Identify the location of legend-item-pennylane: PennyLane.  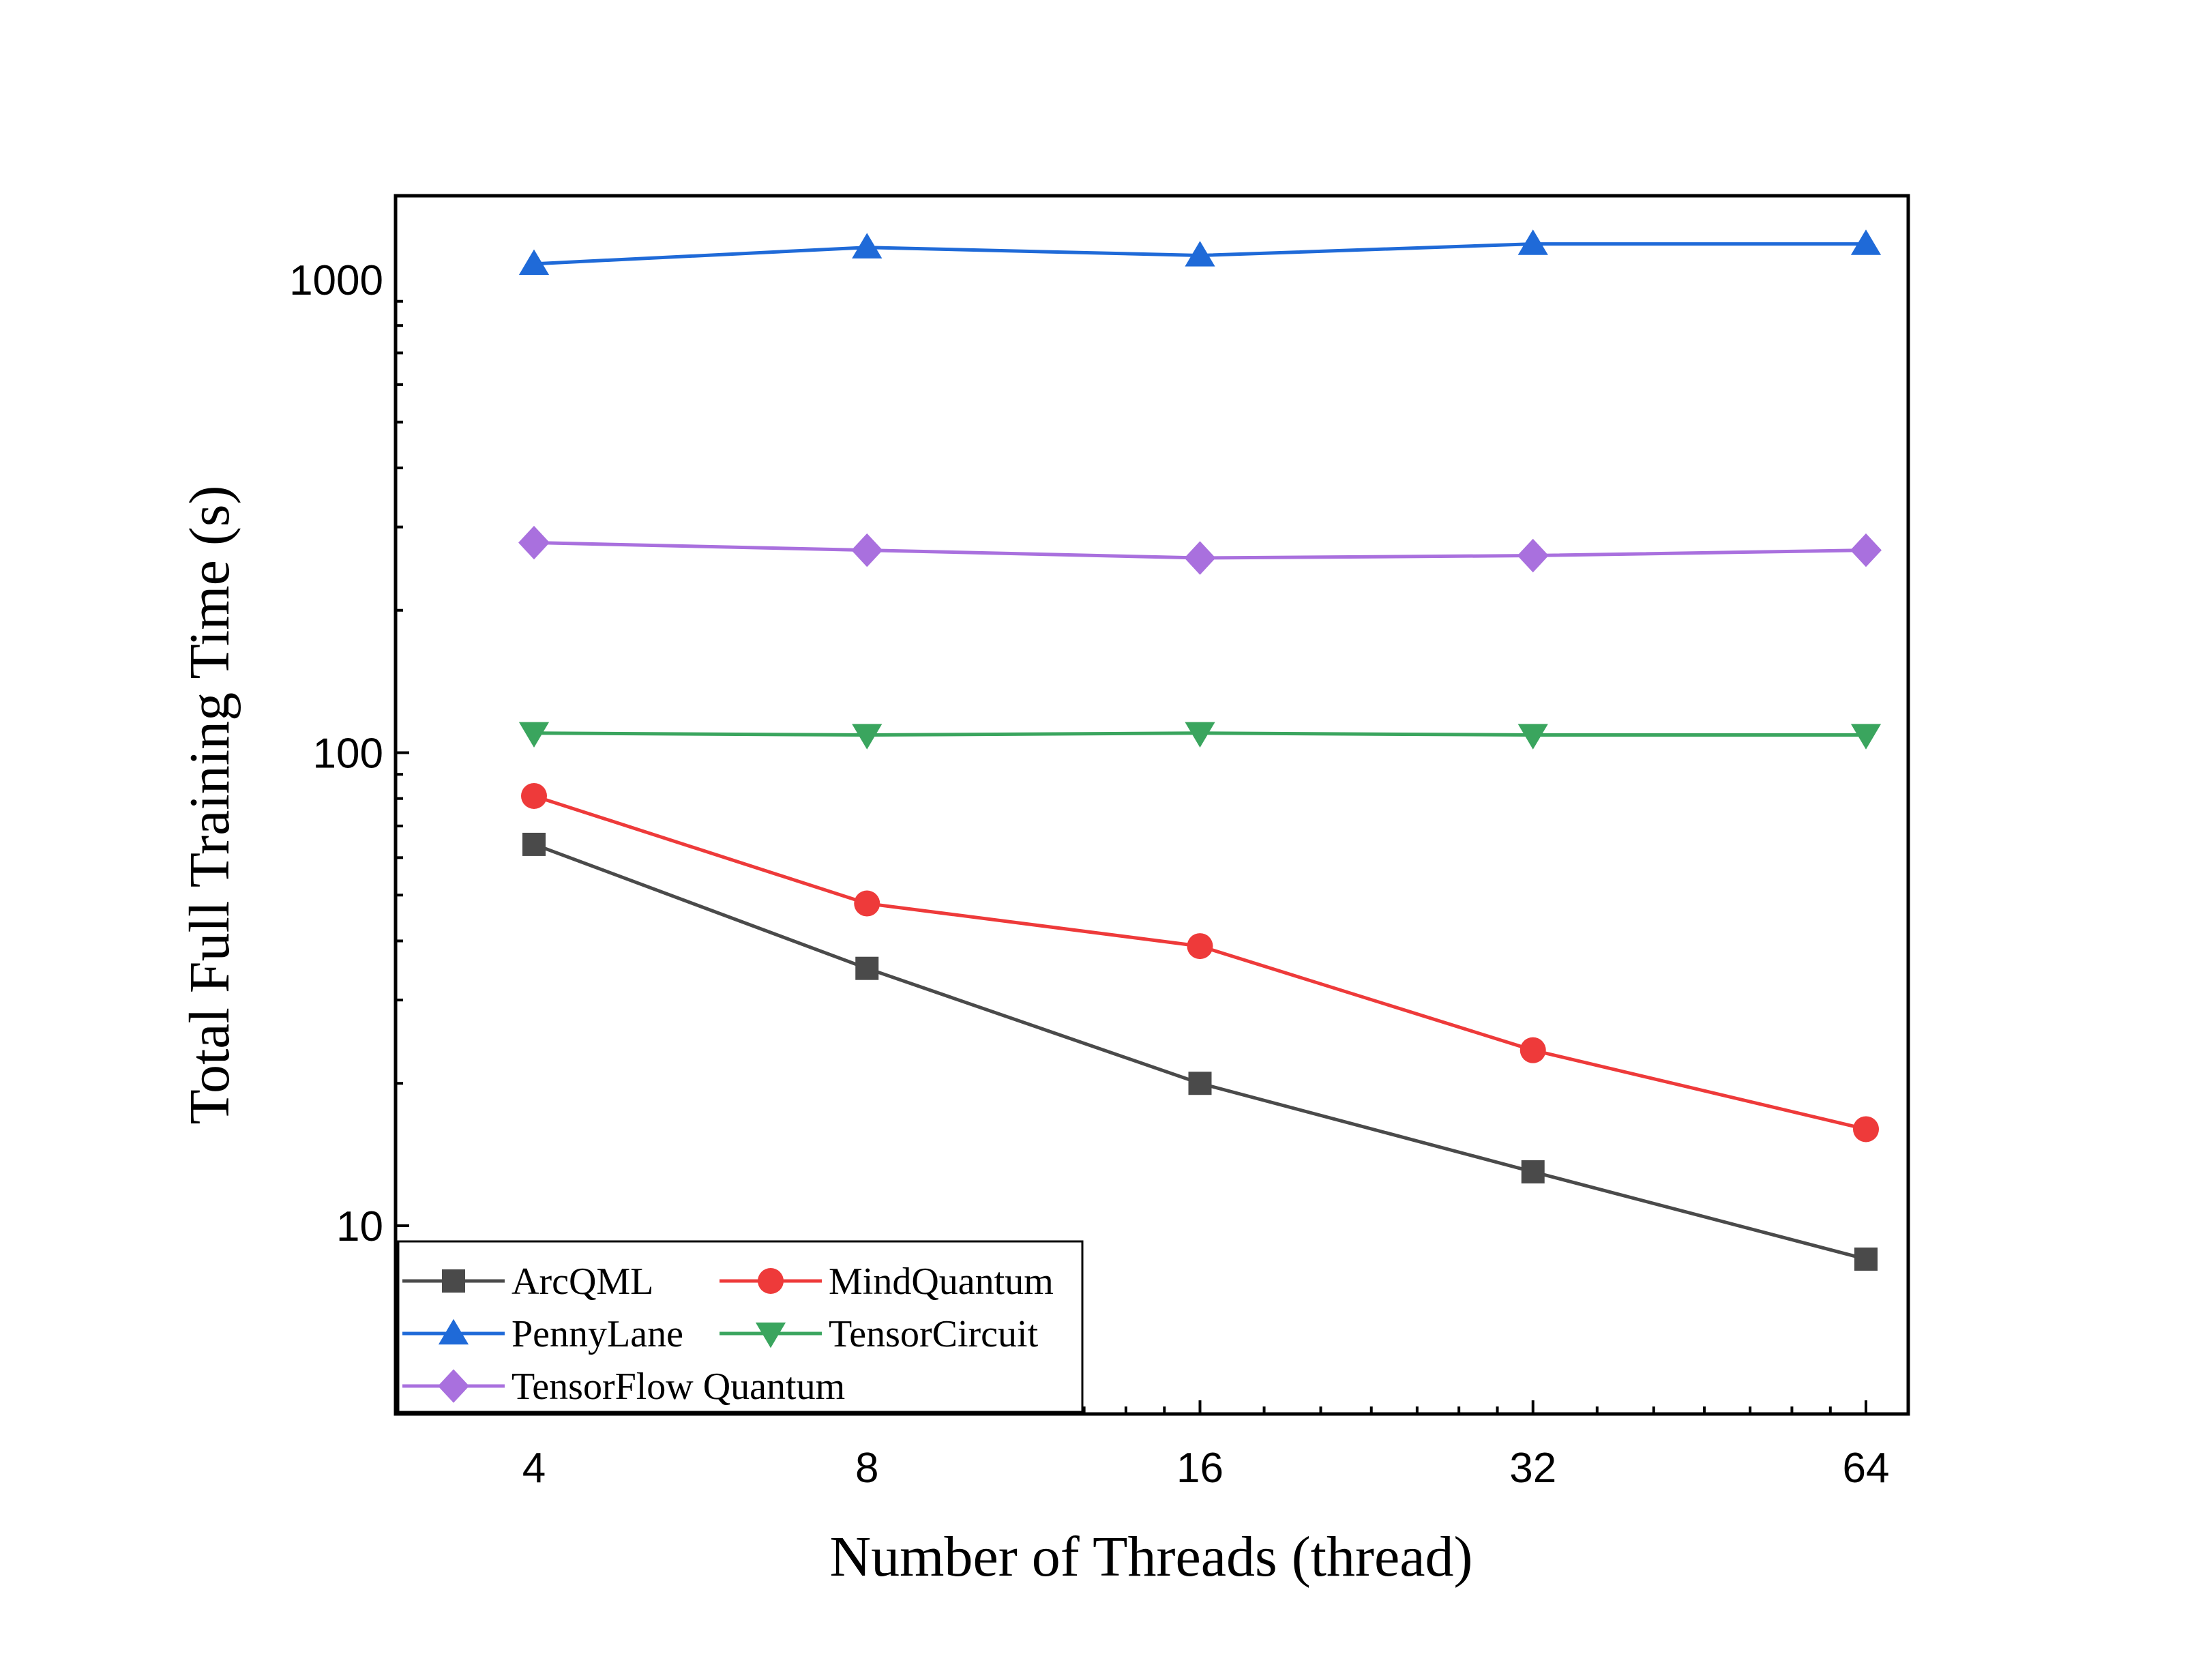
(542, 1334).